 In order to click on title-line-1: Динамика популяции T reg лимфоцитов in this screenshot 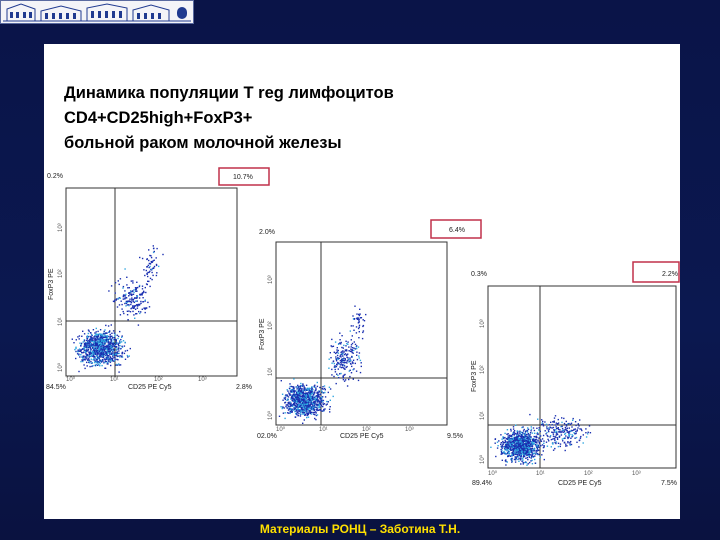, I will do `click(229, 93)`.